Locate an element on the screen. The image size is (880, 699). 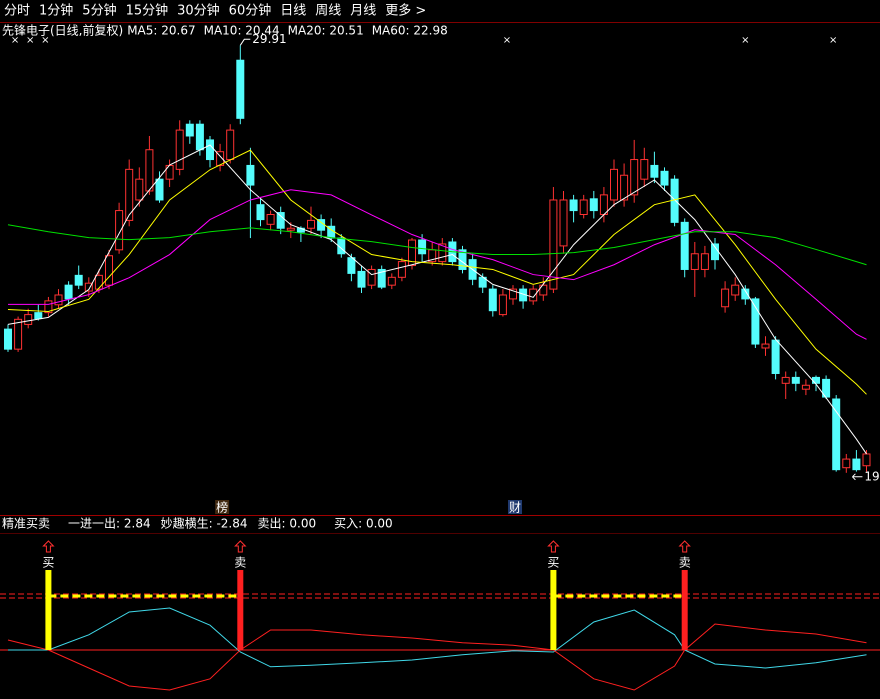
toolbar-tab: 分时 is located at coordinates (17, 11).